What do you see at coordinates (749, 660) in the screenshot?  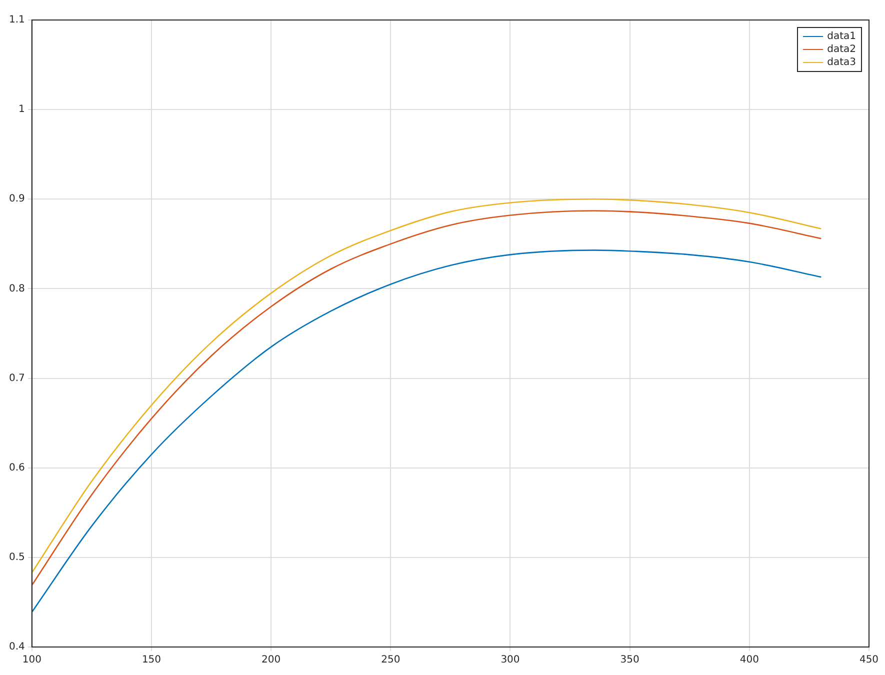 I see `x-tick-label: 400` at bounding box center [749, 660].